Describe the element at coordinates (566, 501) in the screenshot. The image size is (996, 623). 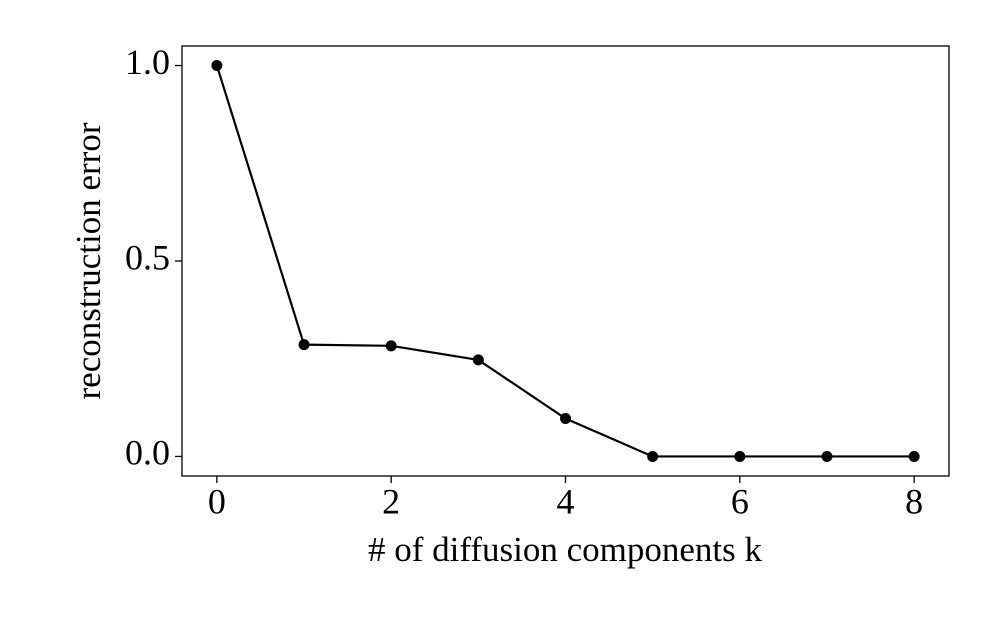
I see `x-tick-label: 4` at that location.